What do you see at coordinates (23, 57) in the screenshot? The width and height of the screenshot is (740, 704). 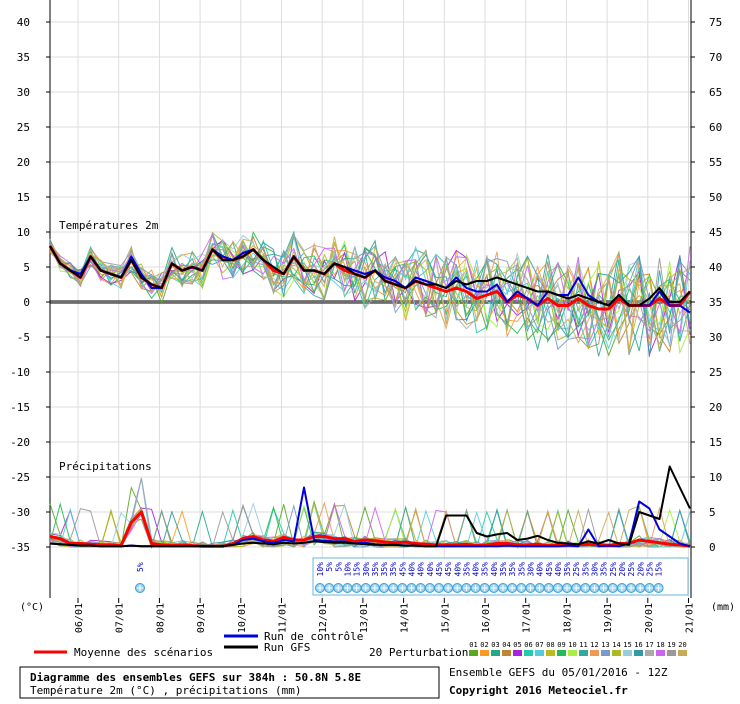 I see `left-tick-label: 35` at bounding box center [23, 57].